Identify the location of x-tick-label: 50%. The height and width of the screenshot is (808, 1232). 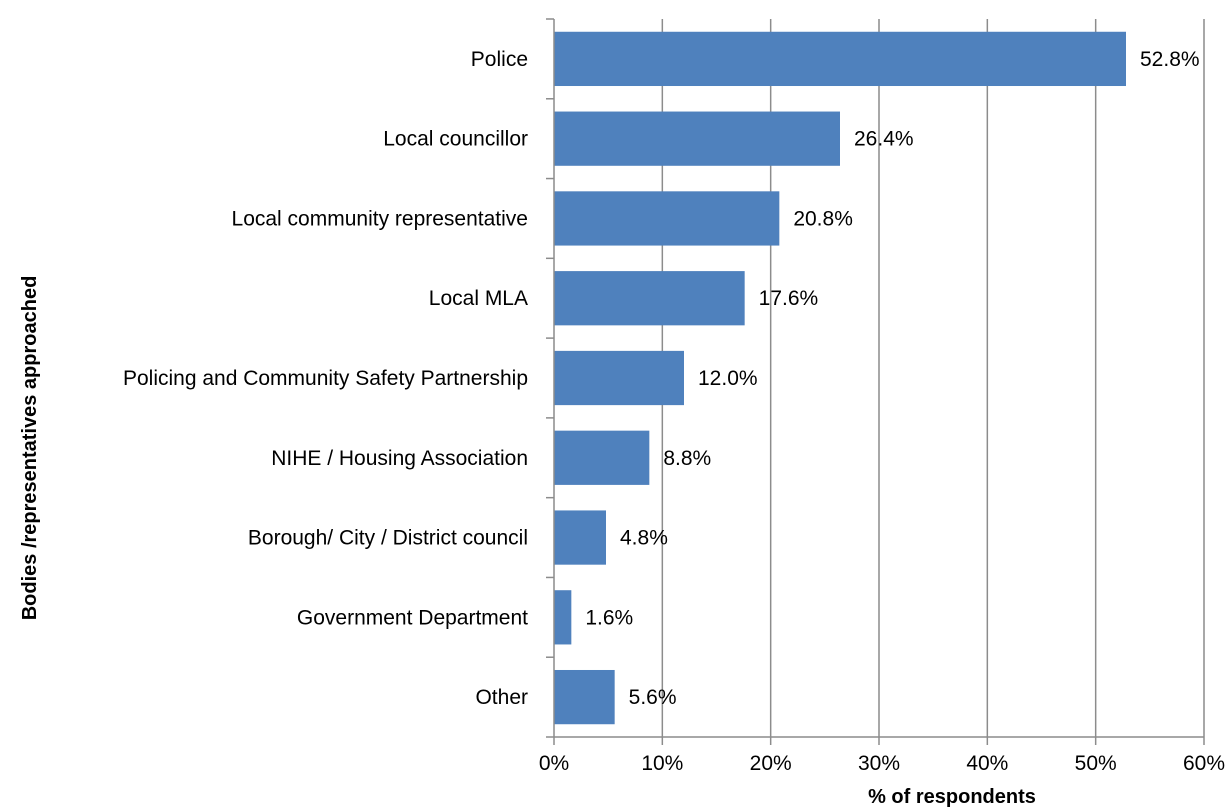
(1096, 763).